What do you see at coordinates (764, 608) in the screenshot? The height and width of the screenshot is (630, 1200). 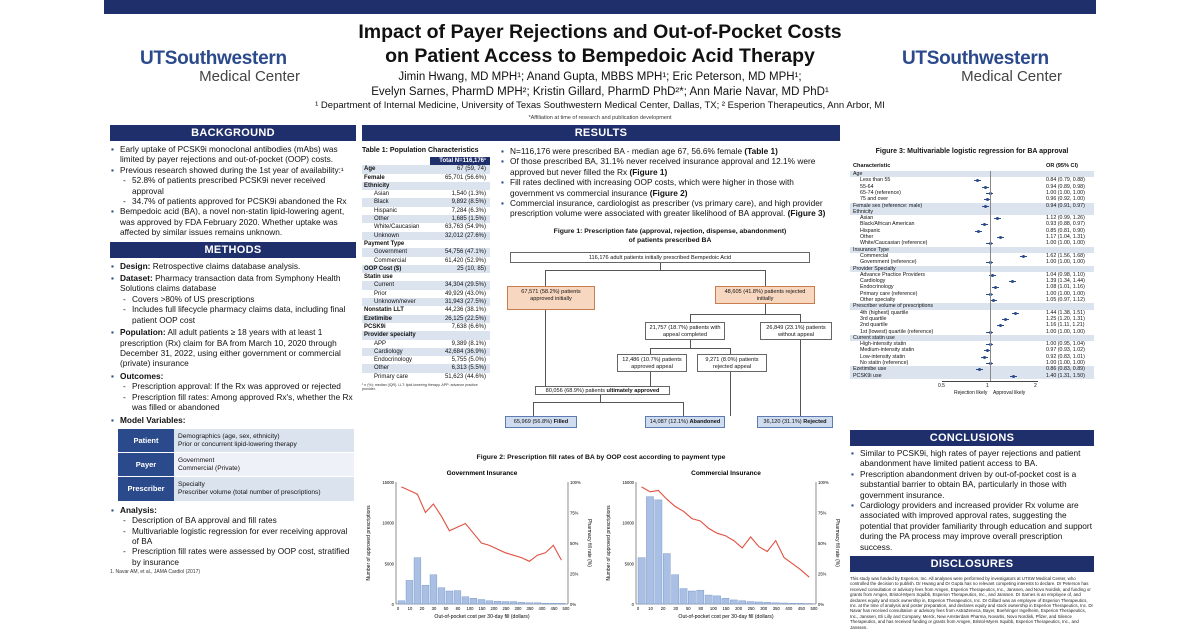 I see `x-tick-label: 300` at bounding box center [764, 608].